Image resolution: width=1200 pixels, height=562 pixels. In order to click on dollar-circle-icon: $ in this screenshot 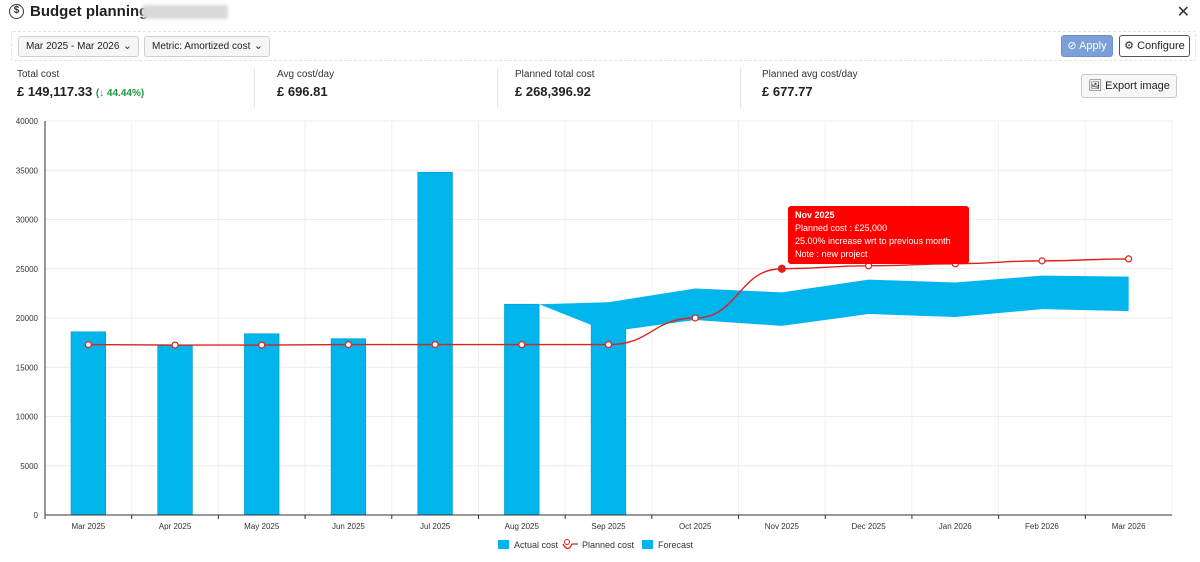, I will do `click(16, 11)`.